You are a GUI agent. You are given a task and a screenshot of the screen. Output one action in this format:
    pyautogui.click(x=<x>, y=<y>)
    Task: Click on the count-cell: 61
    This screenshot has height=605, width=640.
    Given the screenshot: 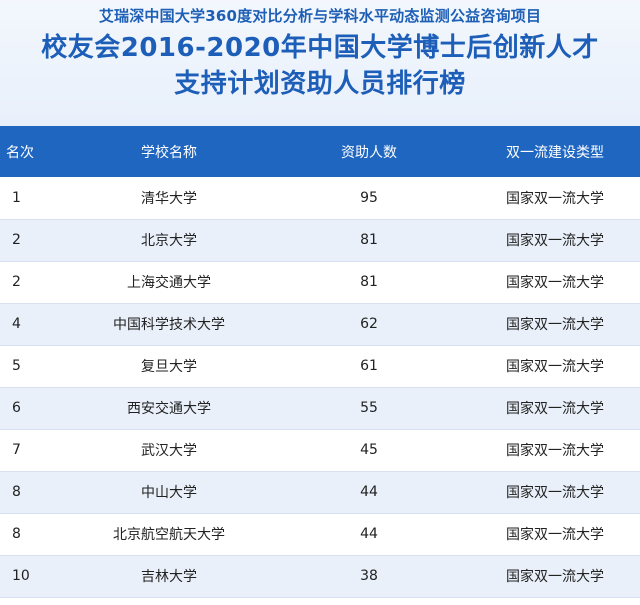 What is the action you would take?
    pyautogui.click(x=369, y=366)
    